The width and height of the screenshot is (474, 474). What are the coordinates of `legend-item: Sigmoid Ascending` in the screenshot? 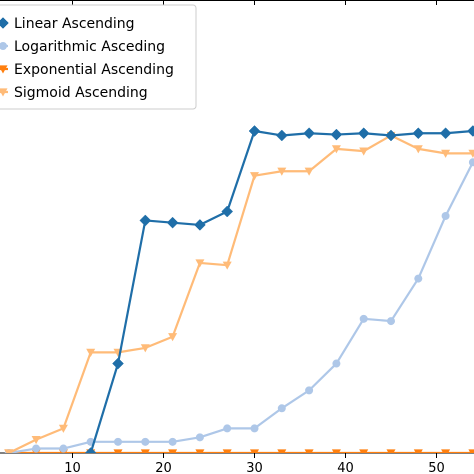 It's located at (74, 93).